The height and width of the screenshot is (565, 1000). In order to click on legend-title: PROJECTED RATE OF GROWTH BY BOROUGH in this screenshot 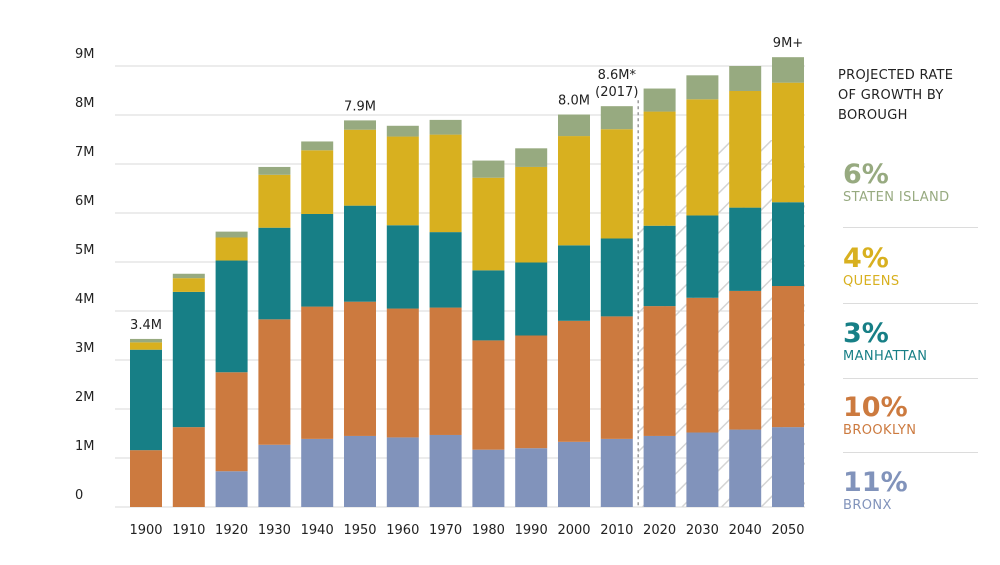, I will do `click(913, 96)`.